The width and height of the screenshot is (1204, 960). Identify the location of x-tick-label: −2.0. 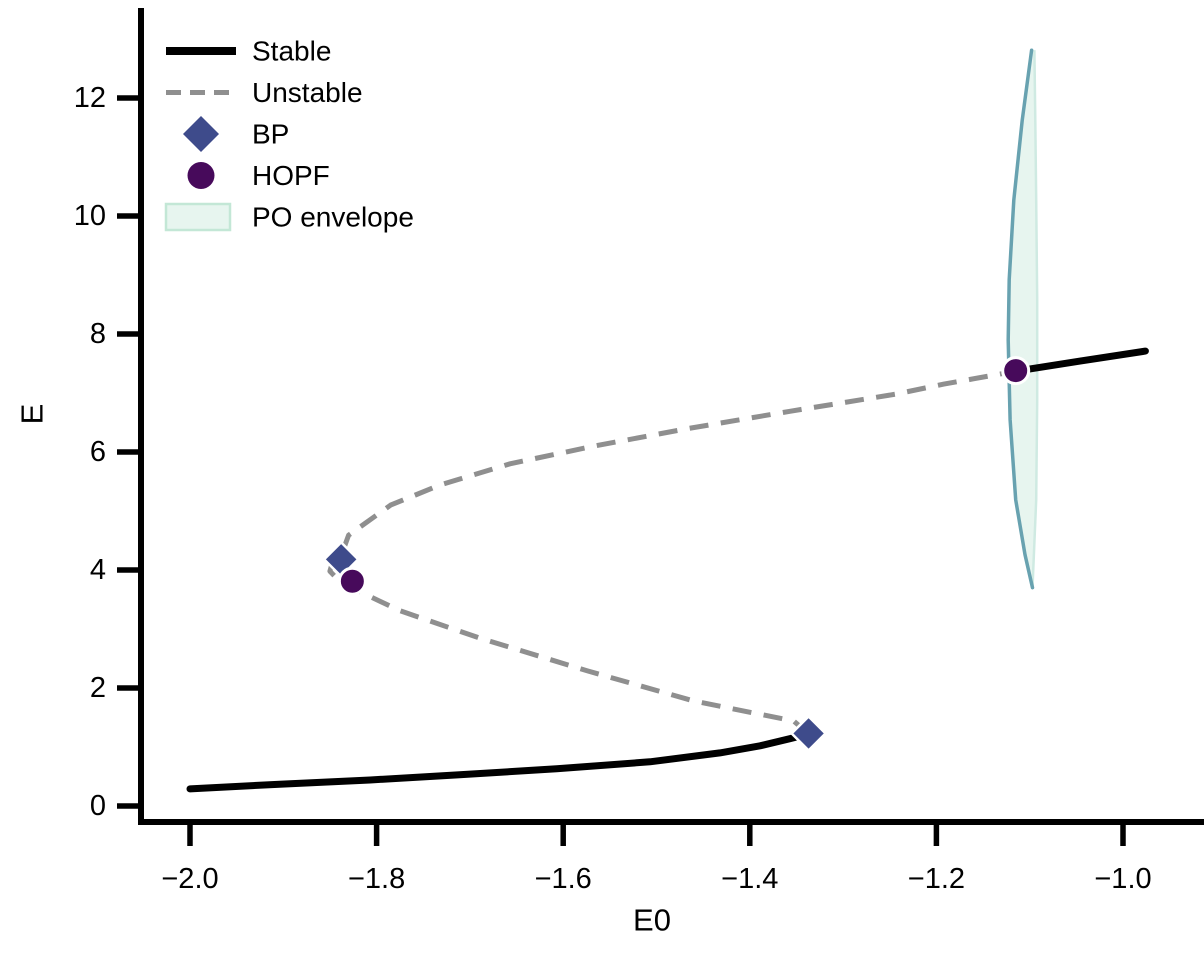
(189, 879).